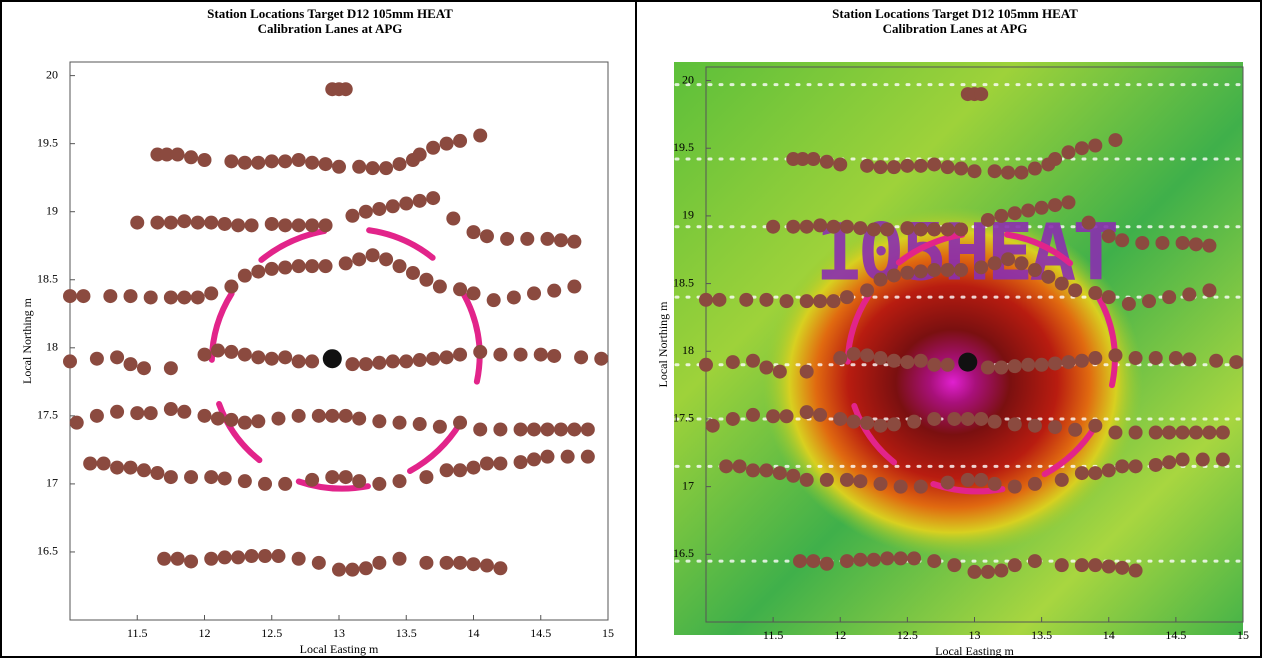 This screenshot has height=658, width=1262. I want to click on x-tick-label: 13, so click(975, 635).